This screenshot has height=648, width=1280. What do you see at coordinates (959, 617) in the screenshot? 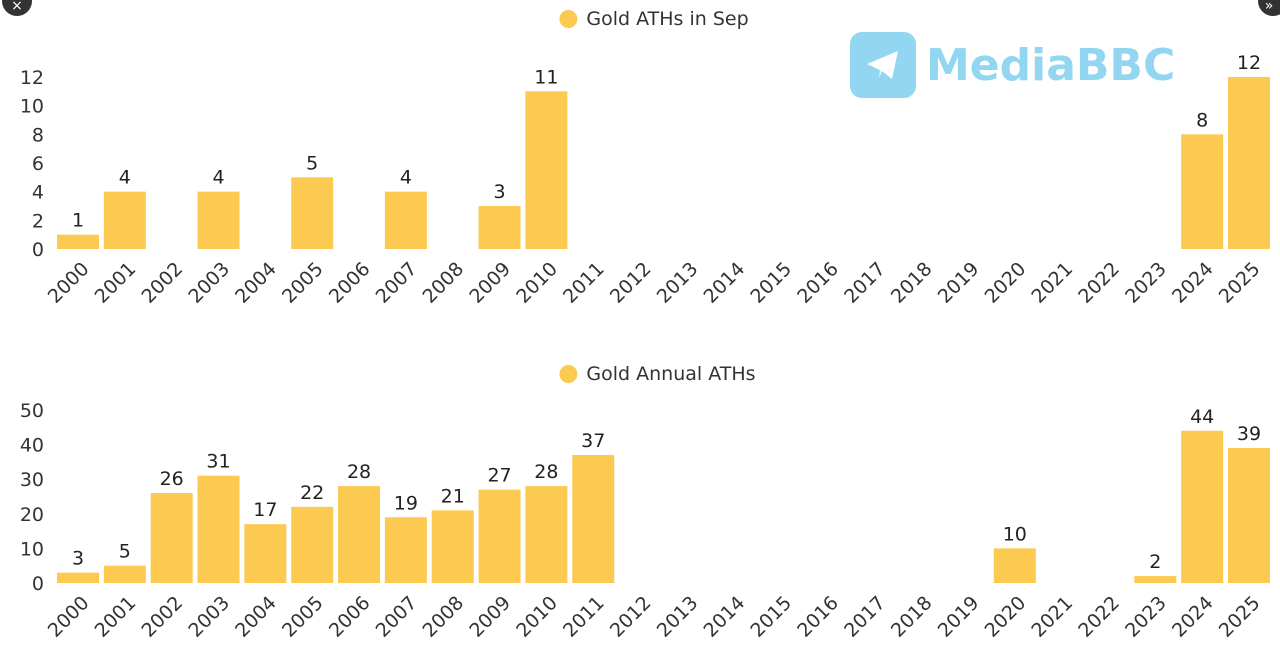
I see `x-tick-label: 2019` at bounding box center [959, 617].